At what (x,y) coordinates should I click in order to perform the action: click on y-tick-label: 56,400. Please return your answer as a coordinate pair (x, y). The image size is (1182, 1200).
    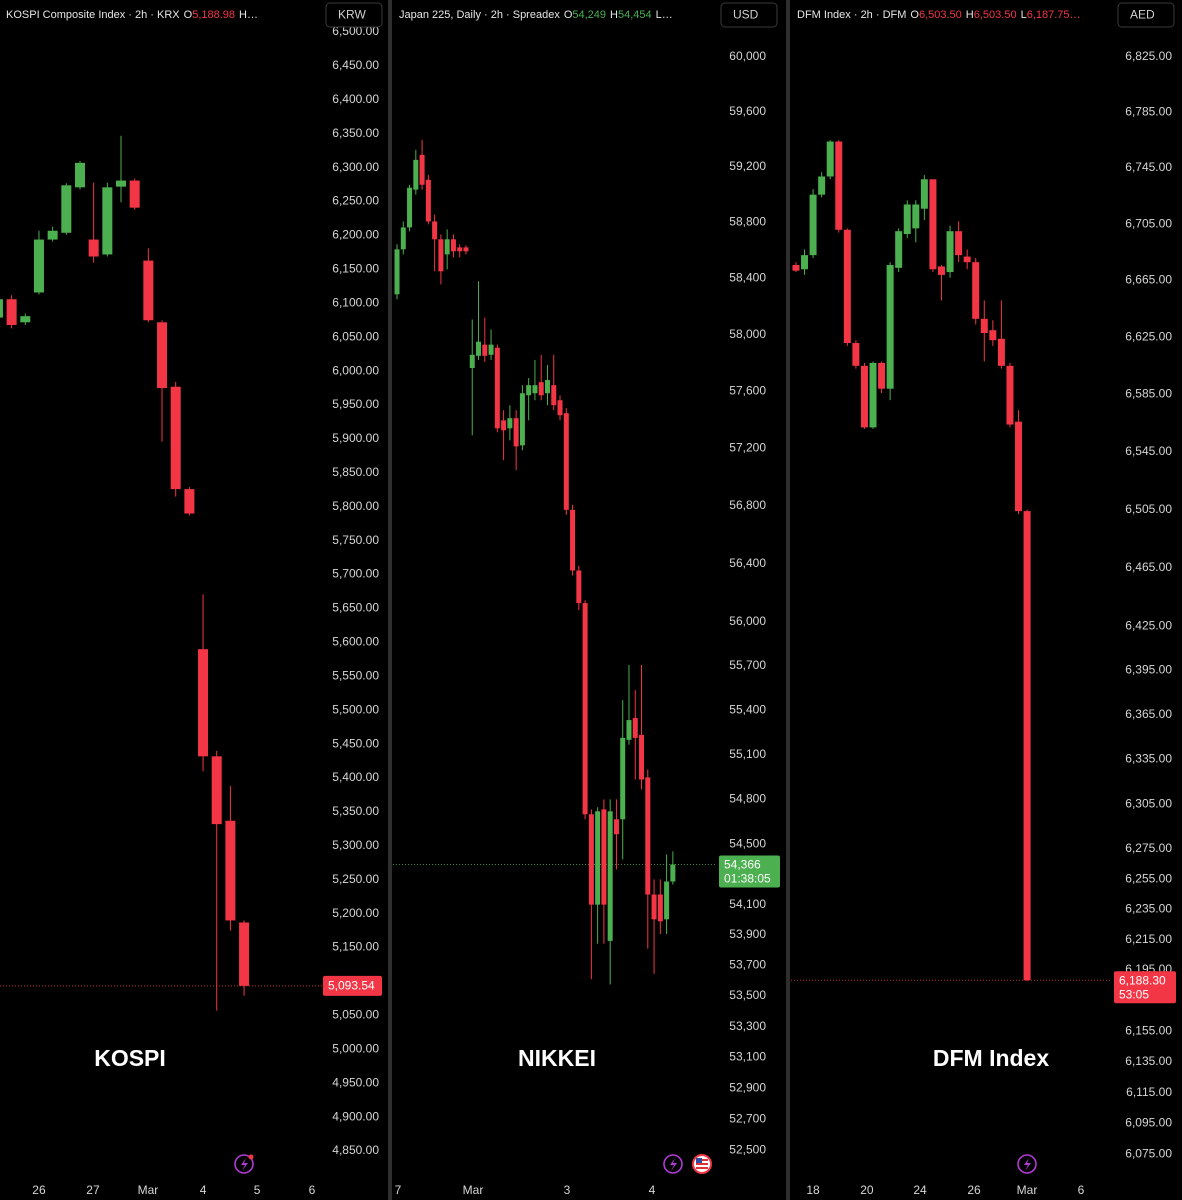
    Looking at the image, I should click on (747, 563).